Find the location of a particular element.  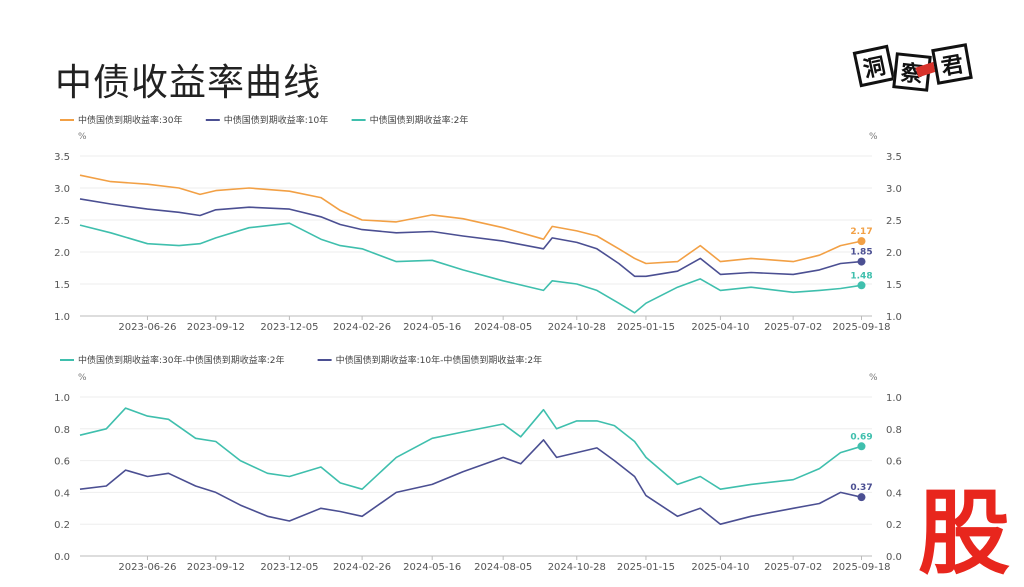

y-tick-right: 2.5 is located at coordinates (894, 221).